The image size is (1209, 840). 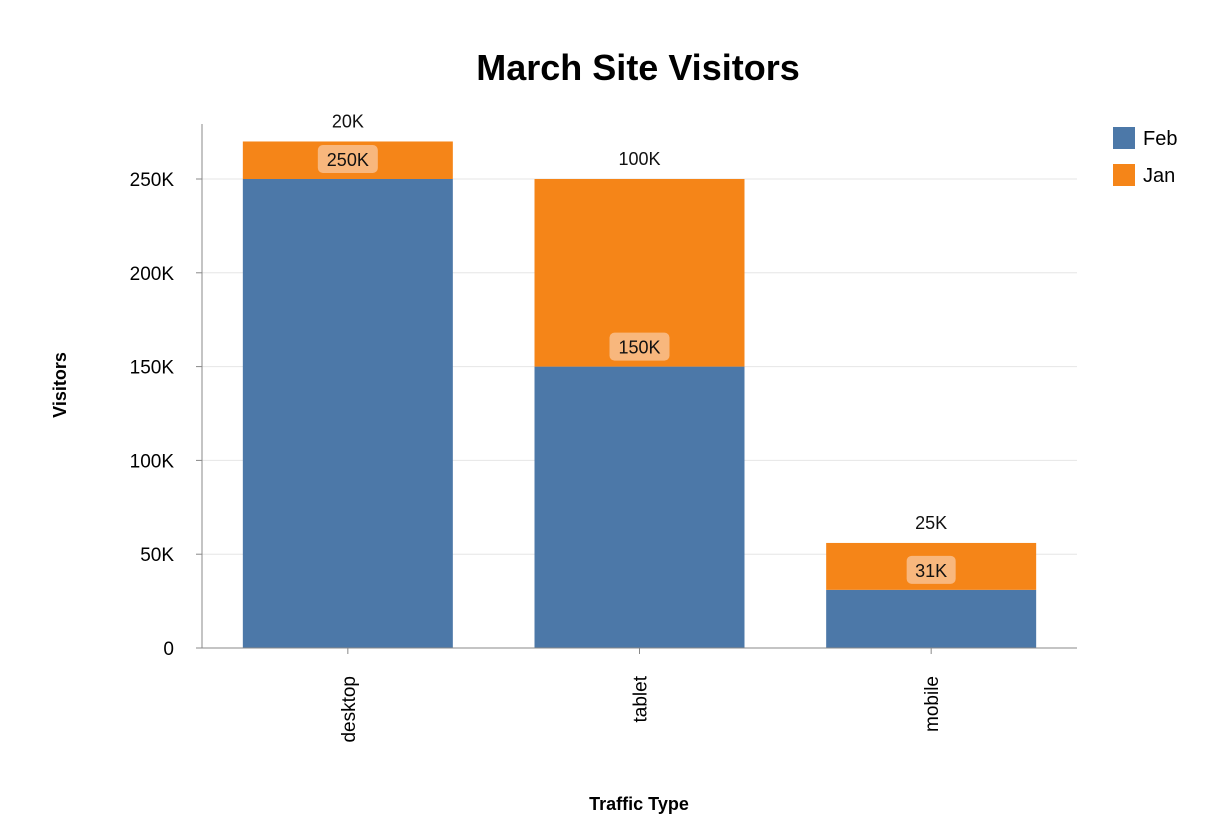 I want to click on chart-title: March Site Visitors, so click(x=637, y=67).